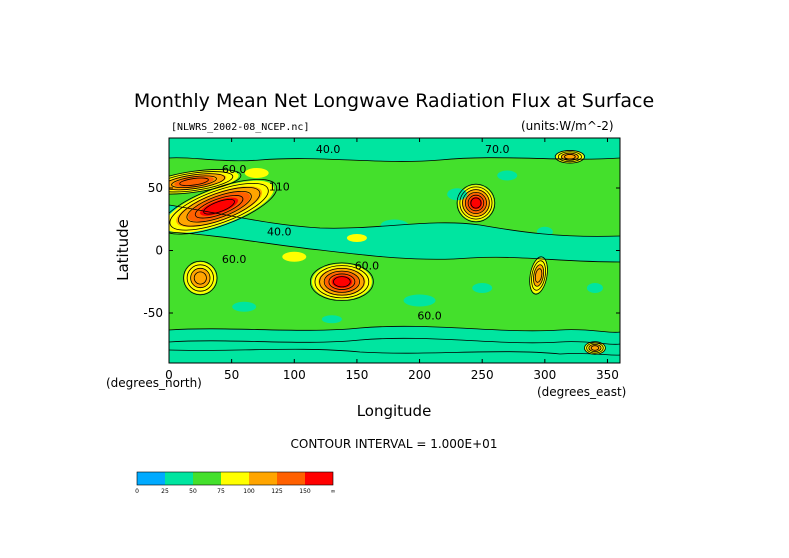 Image resolution: width=789 pixels, height=558 pixels. Describe the element at coordinates (154, 383) in the screenshot. I see `y-unit-label: (degrees_north)` at that location.